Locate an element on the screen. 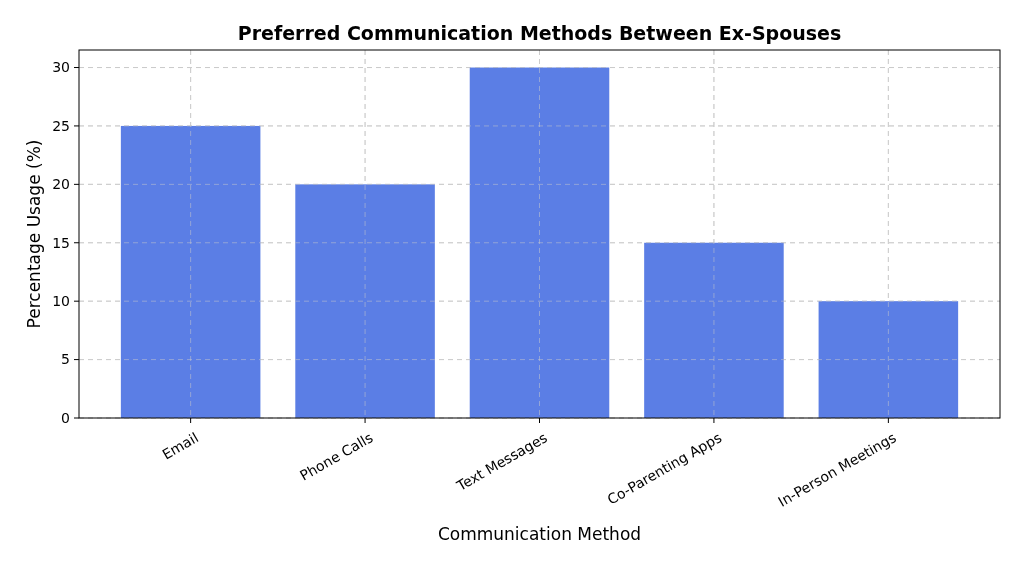  y-tick-label: 10 is located at coordinates (61, 301).